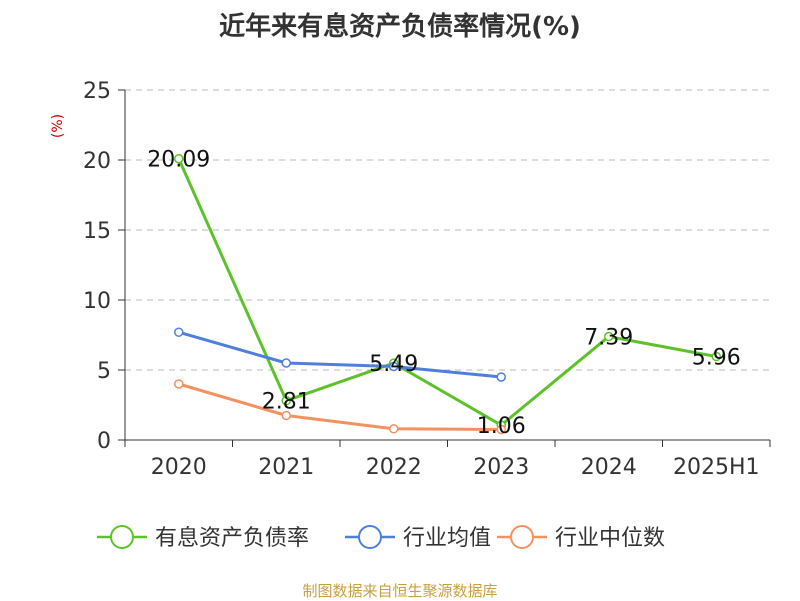  I want to click on y-tick-label: 5, so click(104, 371).